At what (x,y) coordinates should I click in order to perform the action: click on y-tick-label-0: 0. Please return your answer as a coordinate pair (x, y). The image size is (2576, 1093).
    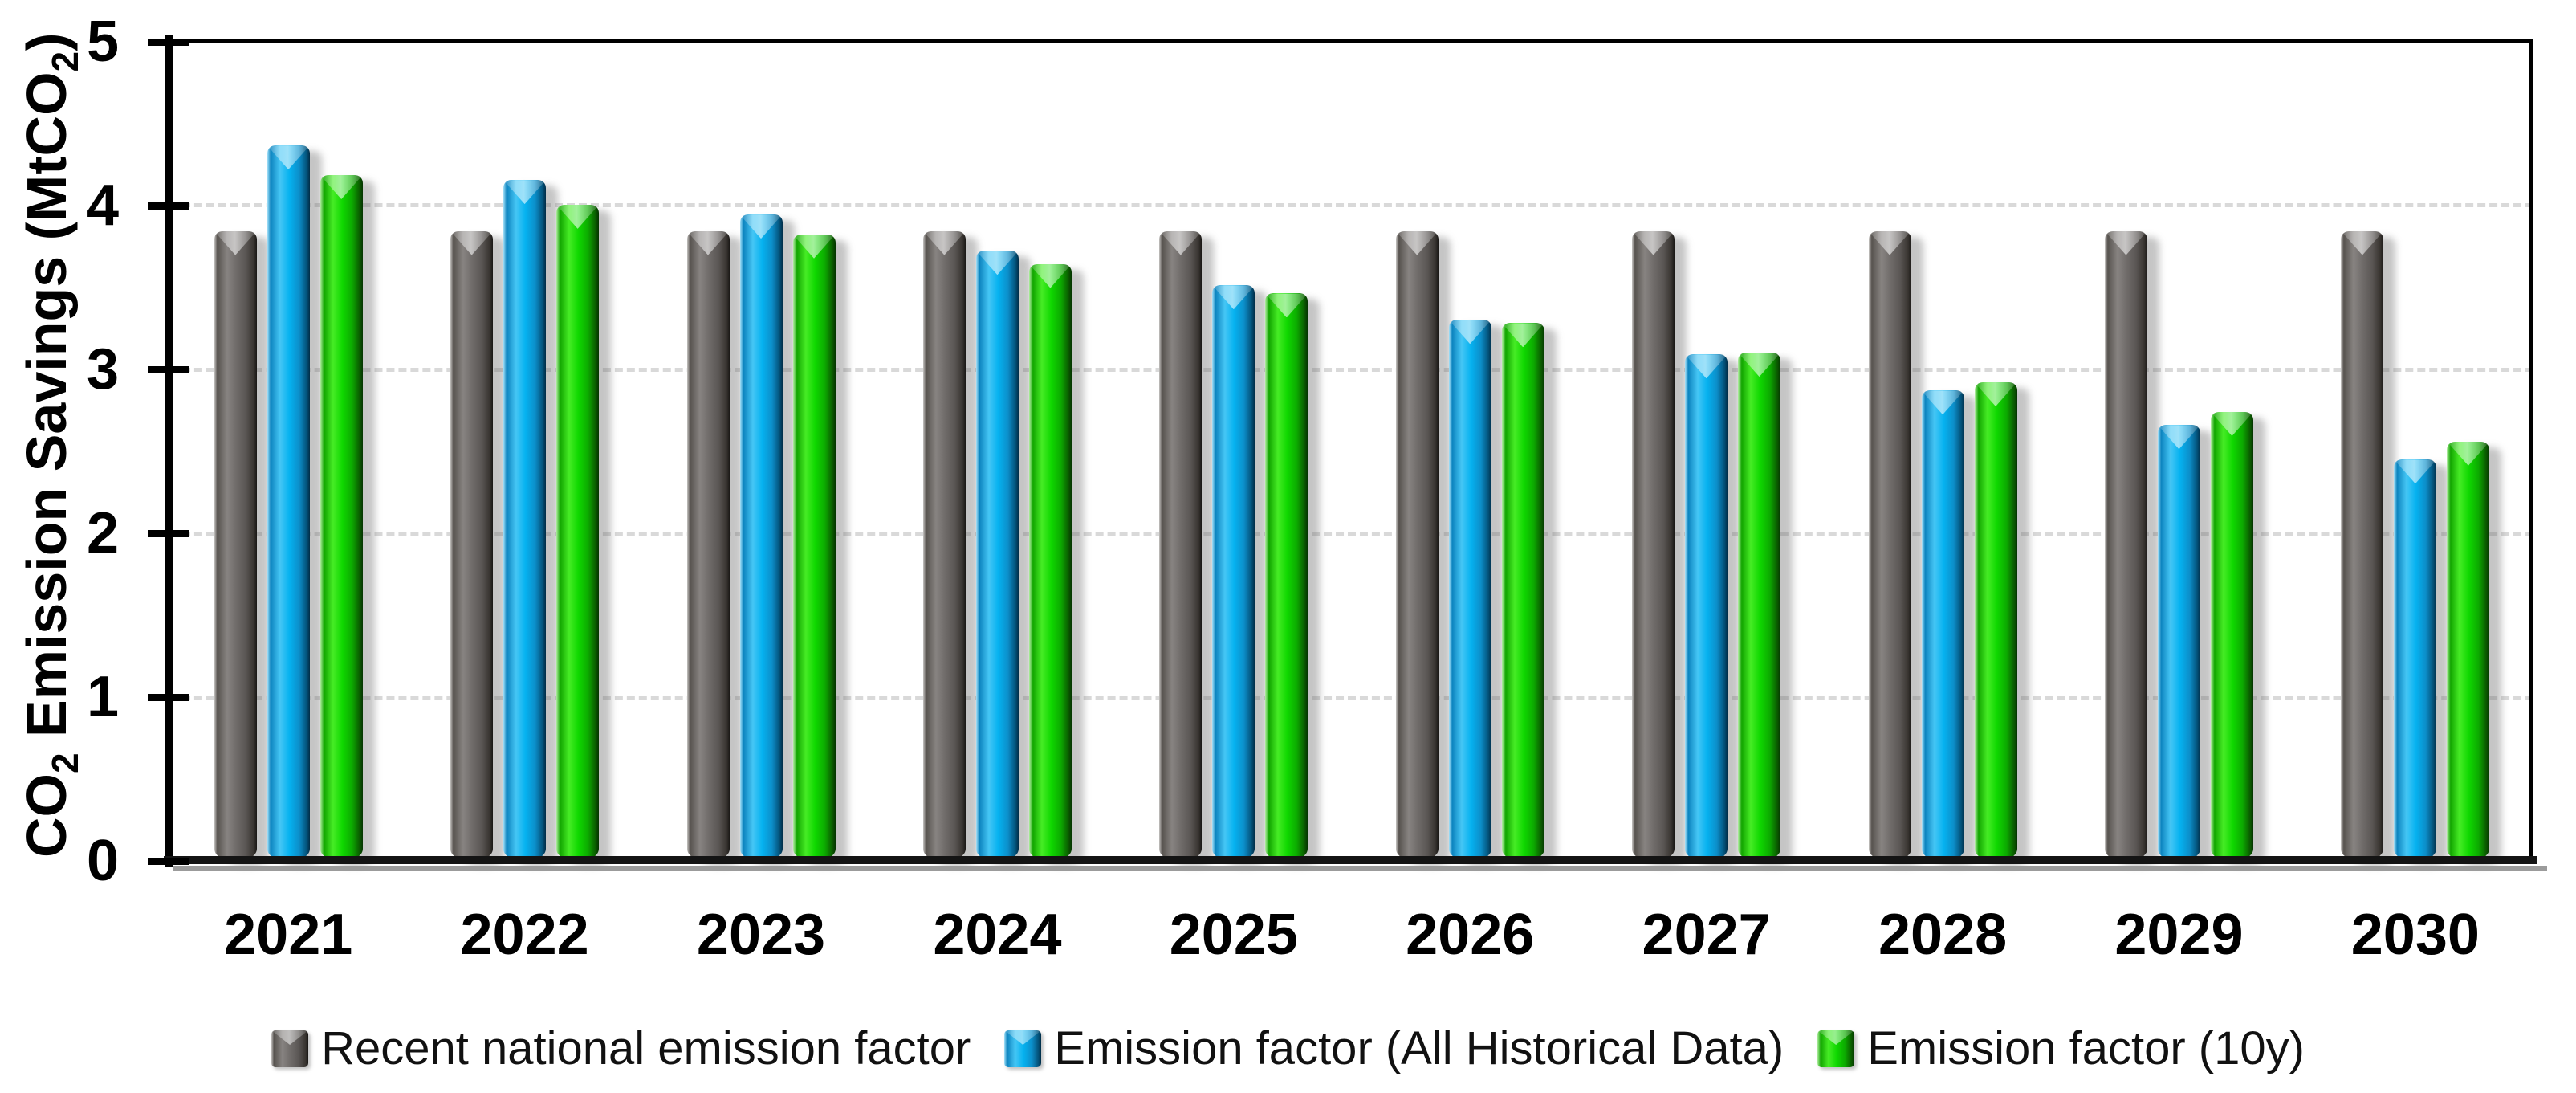
    Looking at the image, I should click on (102, 861).